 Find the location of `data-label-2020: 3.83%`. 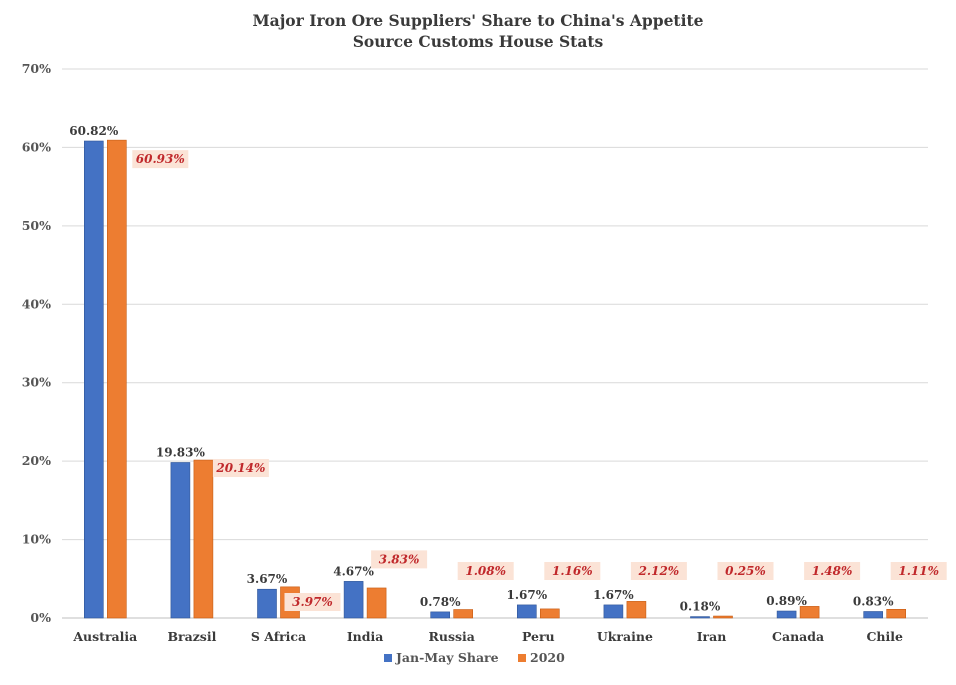

data-label-2020: 3.83% is located at coordinates (399, 559).